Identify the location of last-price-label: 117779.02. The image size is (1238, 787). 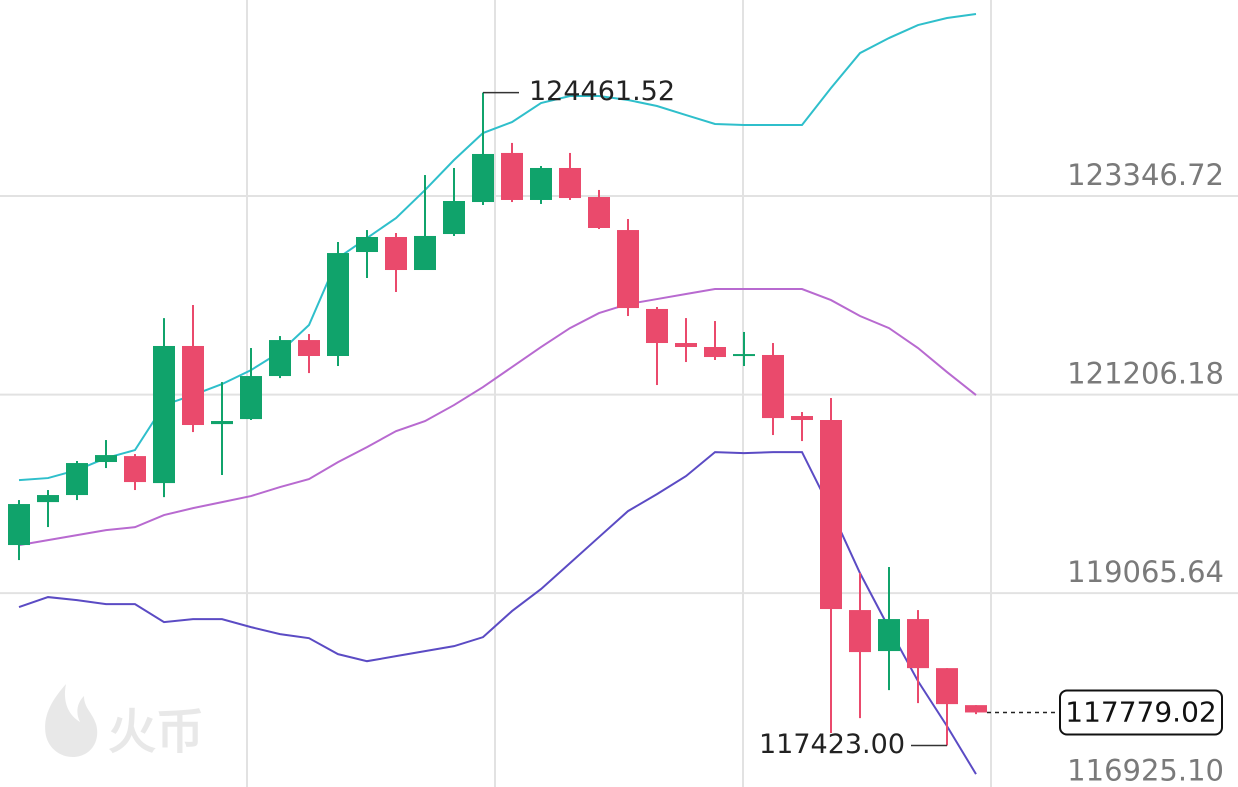
(1140, 711).